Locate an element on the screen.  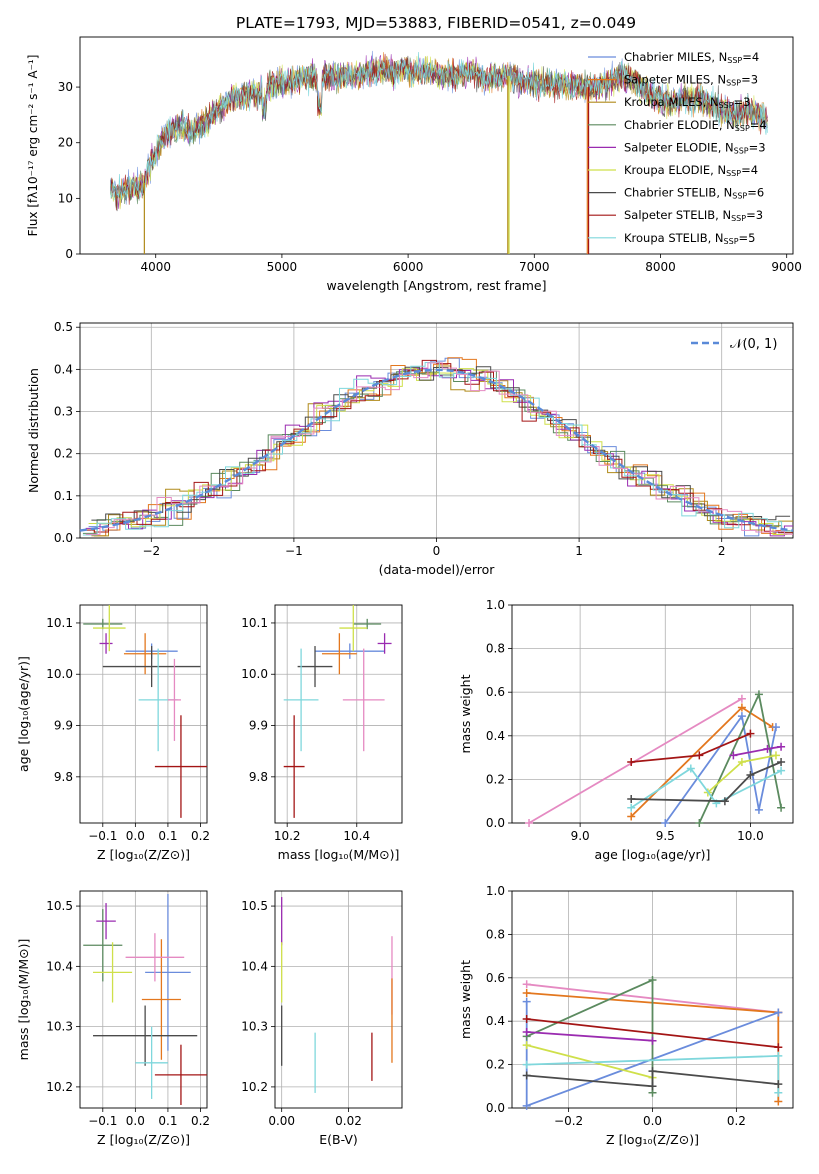
x-axis-label: age [log₁₀(age/yr)] is located at coordinates (653, 854).